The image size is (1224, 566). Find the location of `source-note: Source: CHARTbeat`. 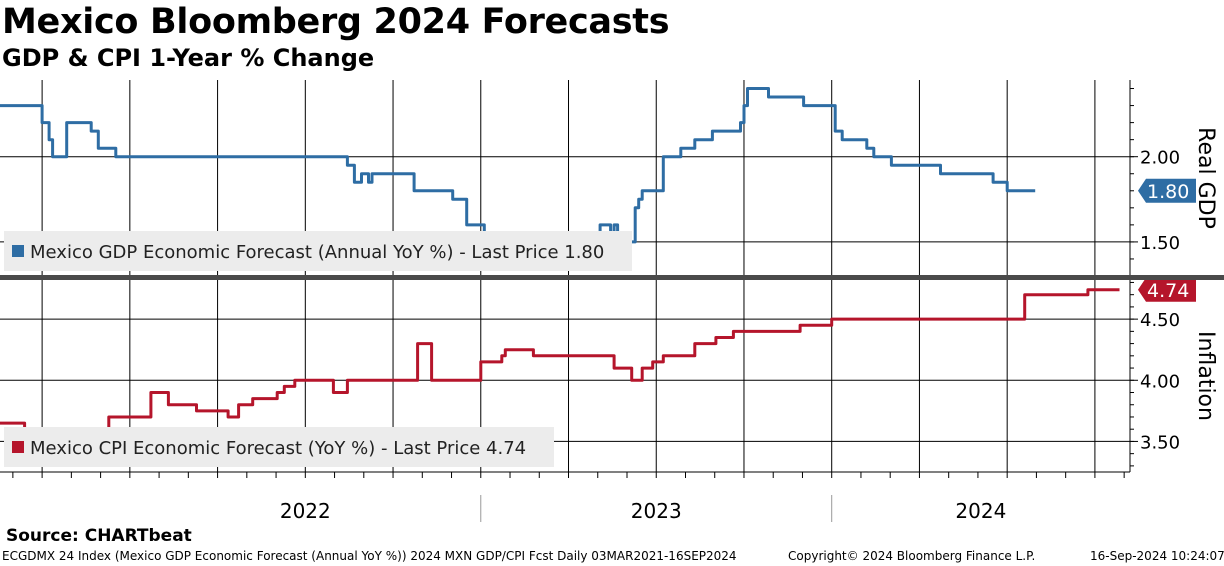

source-note: Source: CHARTbeat is located at coordinates (99, 536).